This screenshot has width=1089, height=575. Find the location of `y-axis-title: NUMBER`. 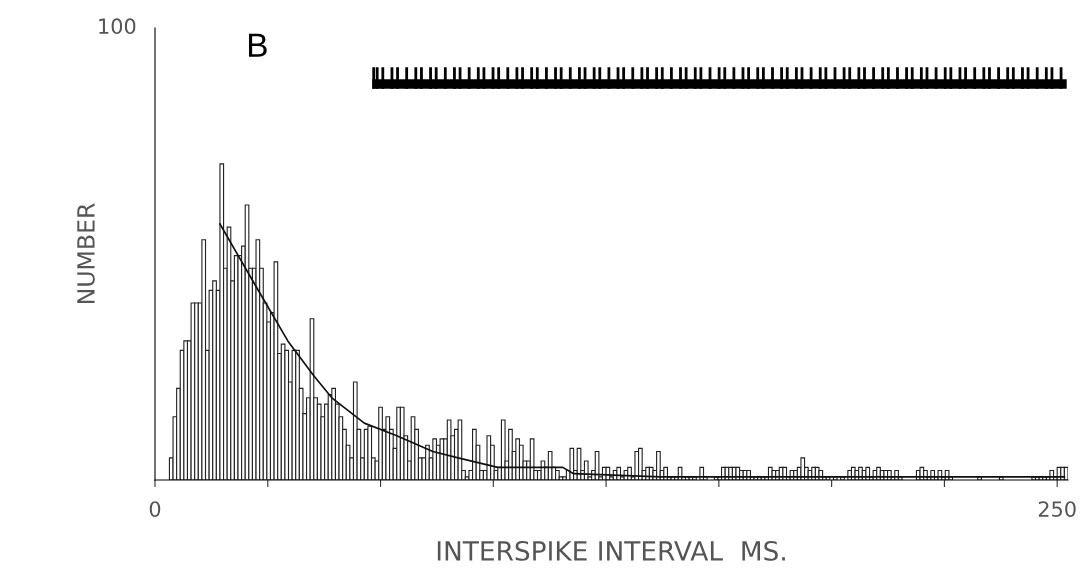

y-axis-title: NUMBER is located at coordinates (86, 253).